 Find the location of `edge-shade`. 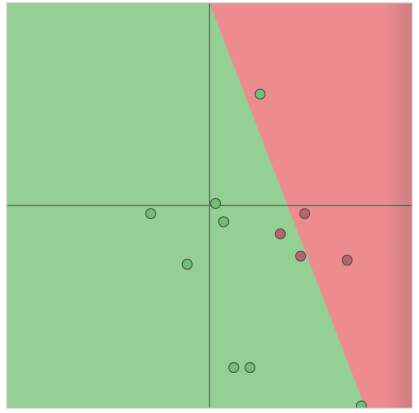

edge-shade is located at coordinates (398, 205).